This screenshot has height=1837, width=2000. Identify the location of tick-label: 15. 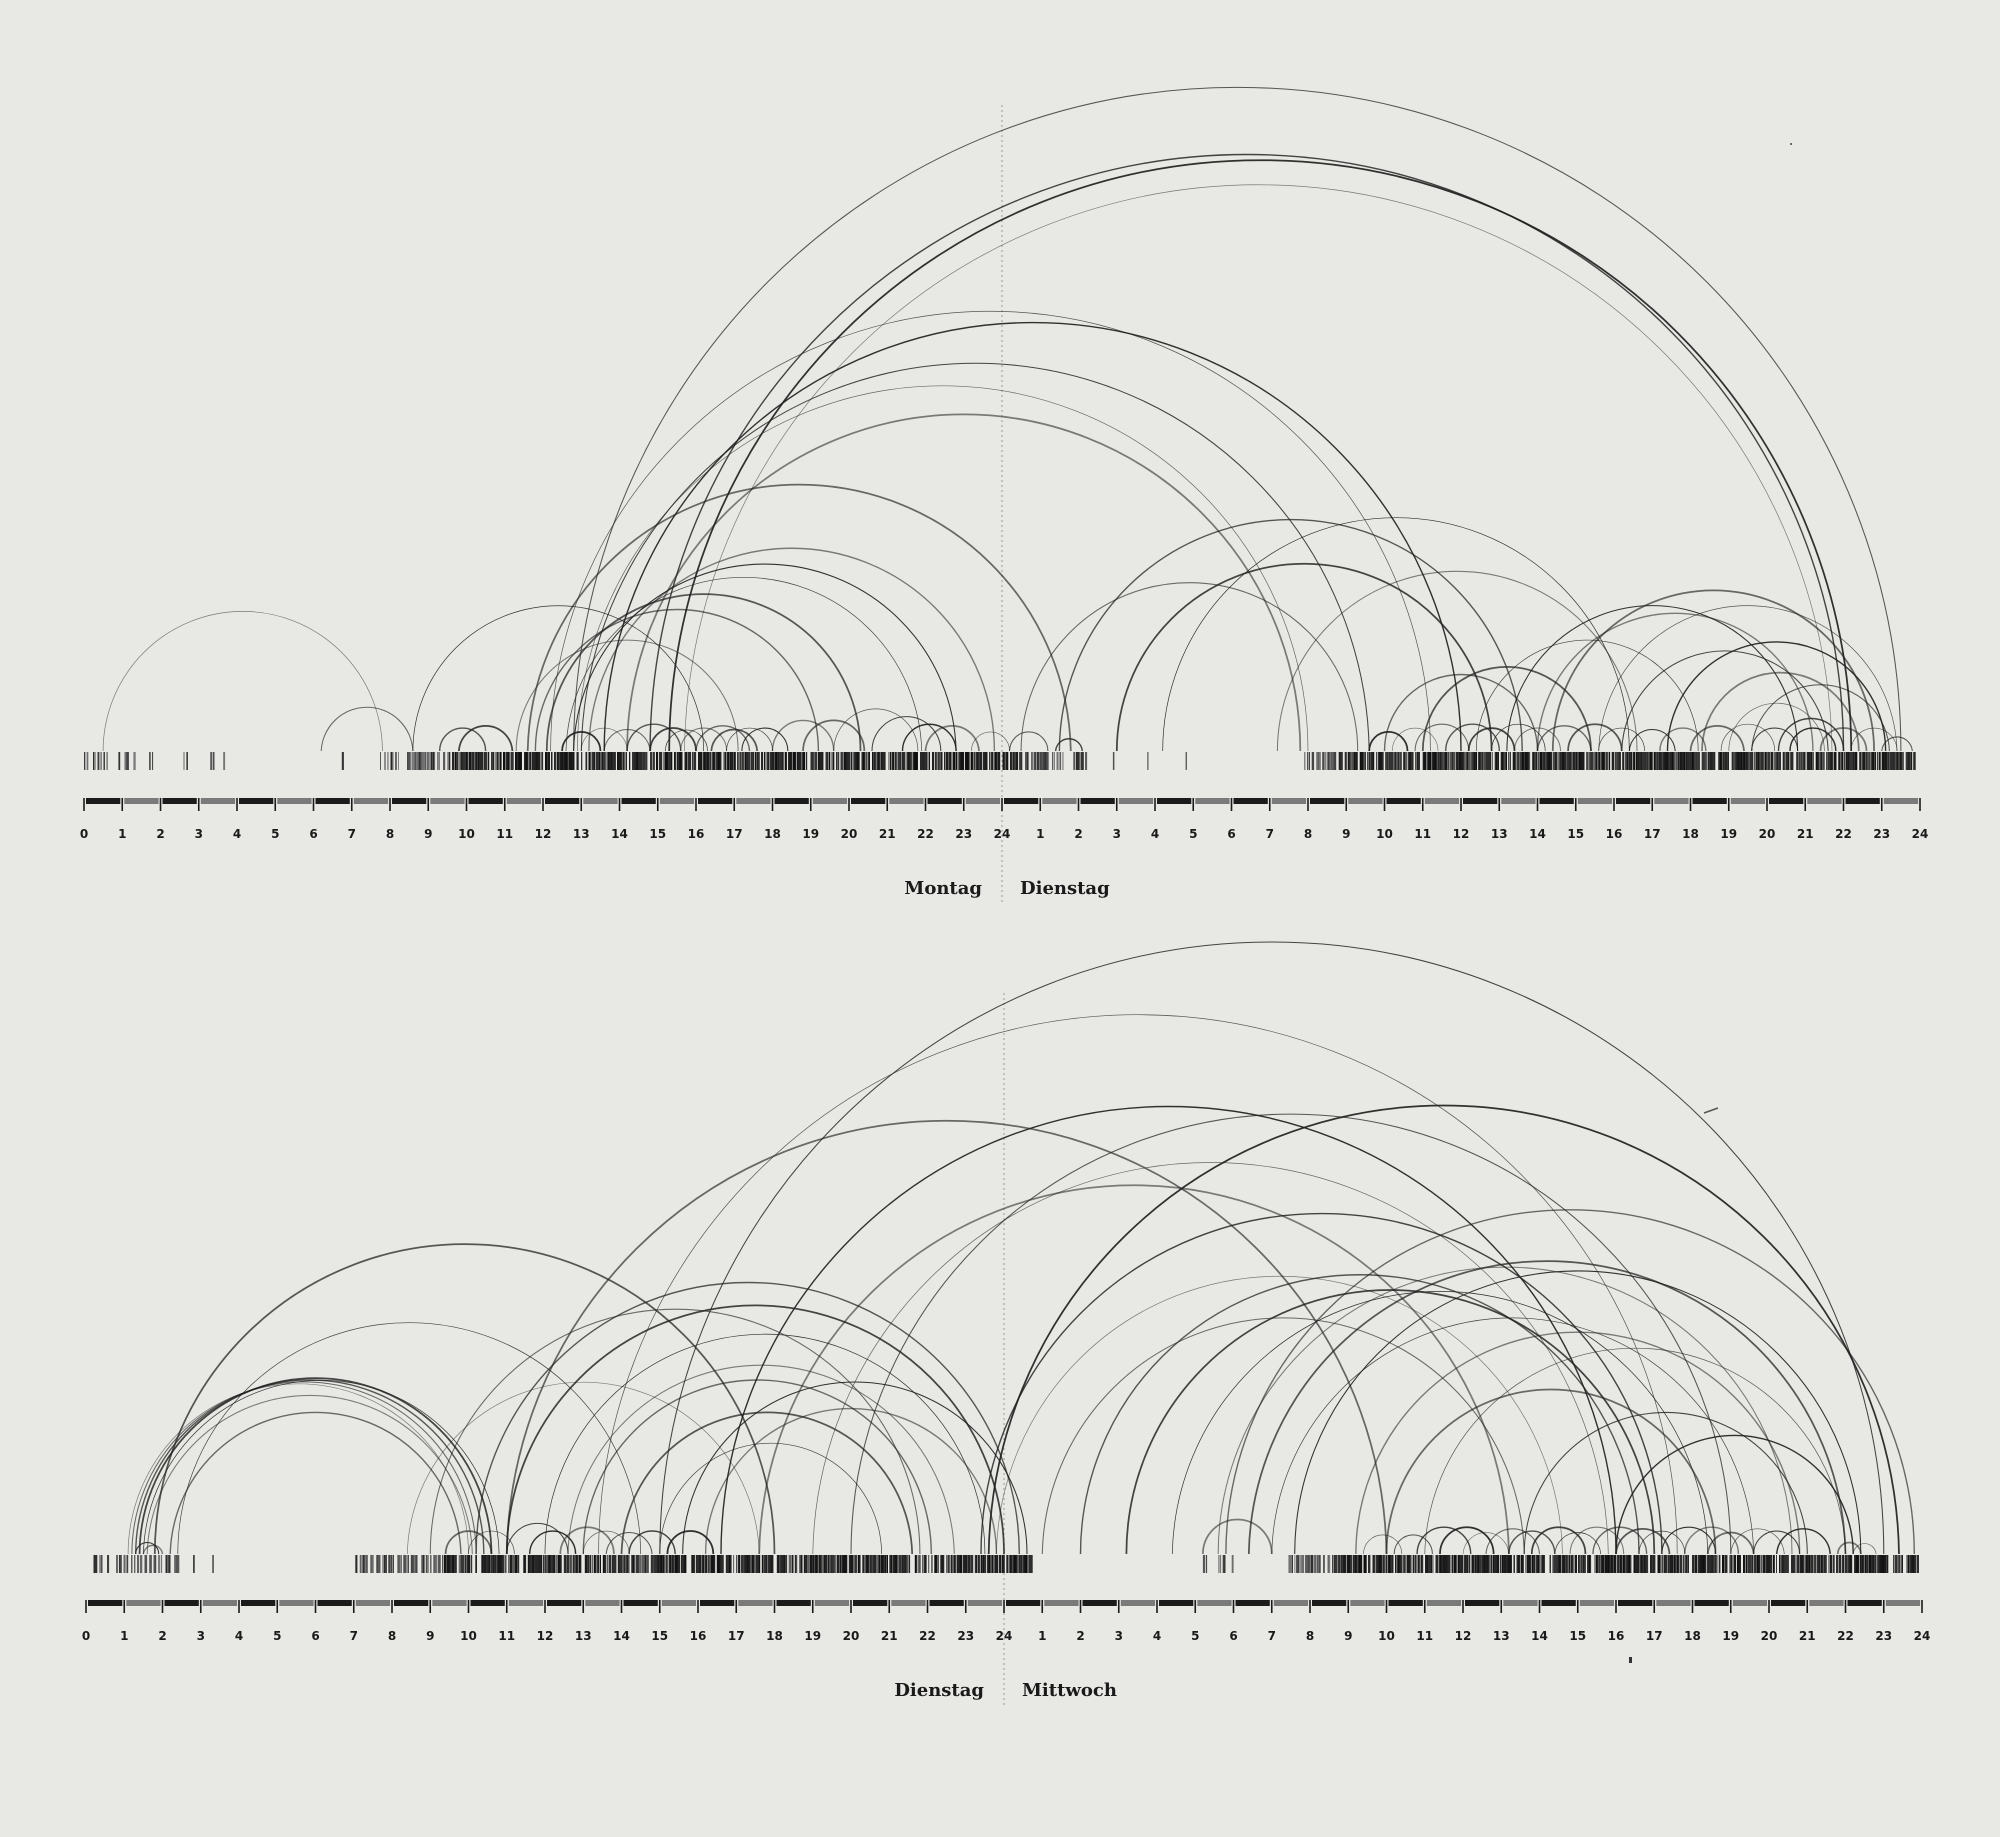
(657, 834).